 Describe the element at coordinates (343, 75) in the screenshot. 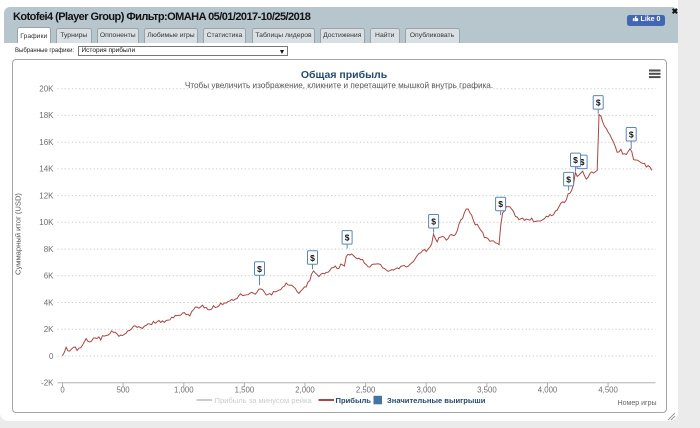

I see `svg-text: Общая прибыль` at that location.